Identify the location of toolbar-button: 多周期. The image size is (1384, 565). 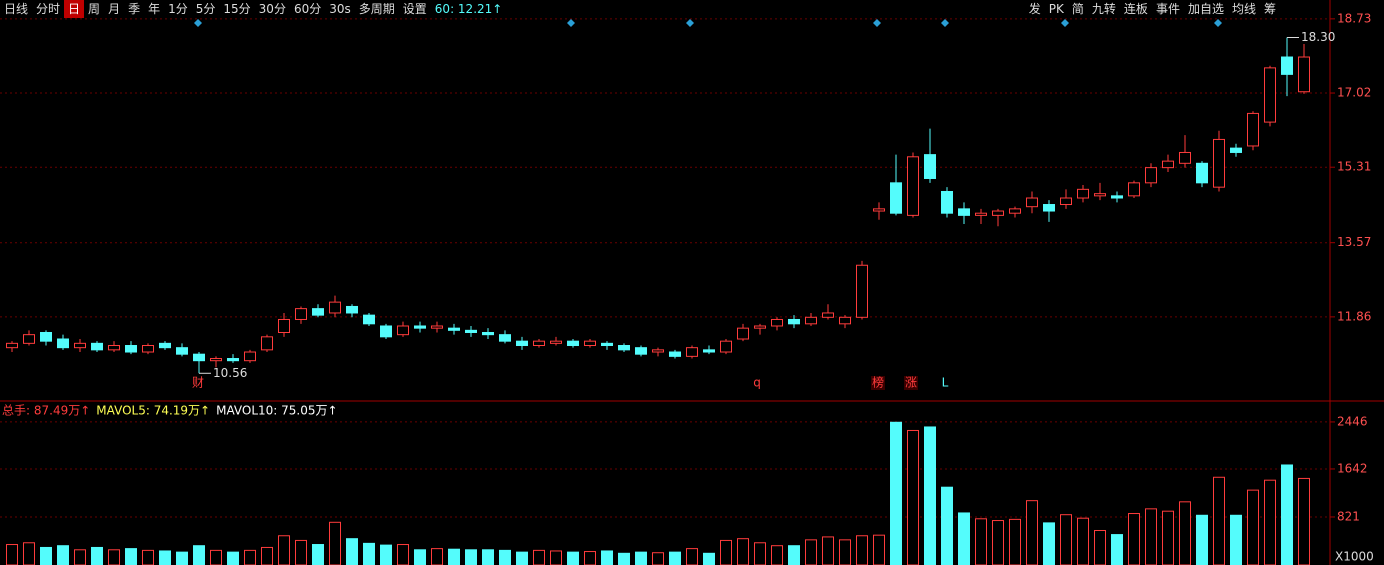
(376, 9).